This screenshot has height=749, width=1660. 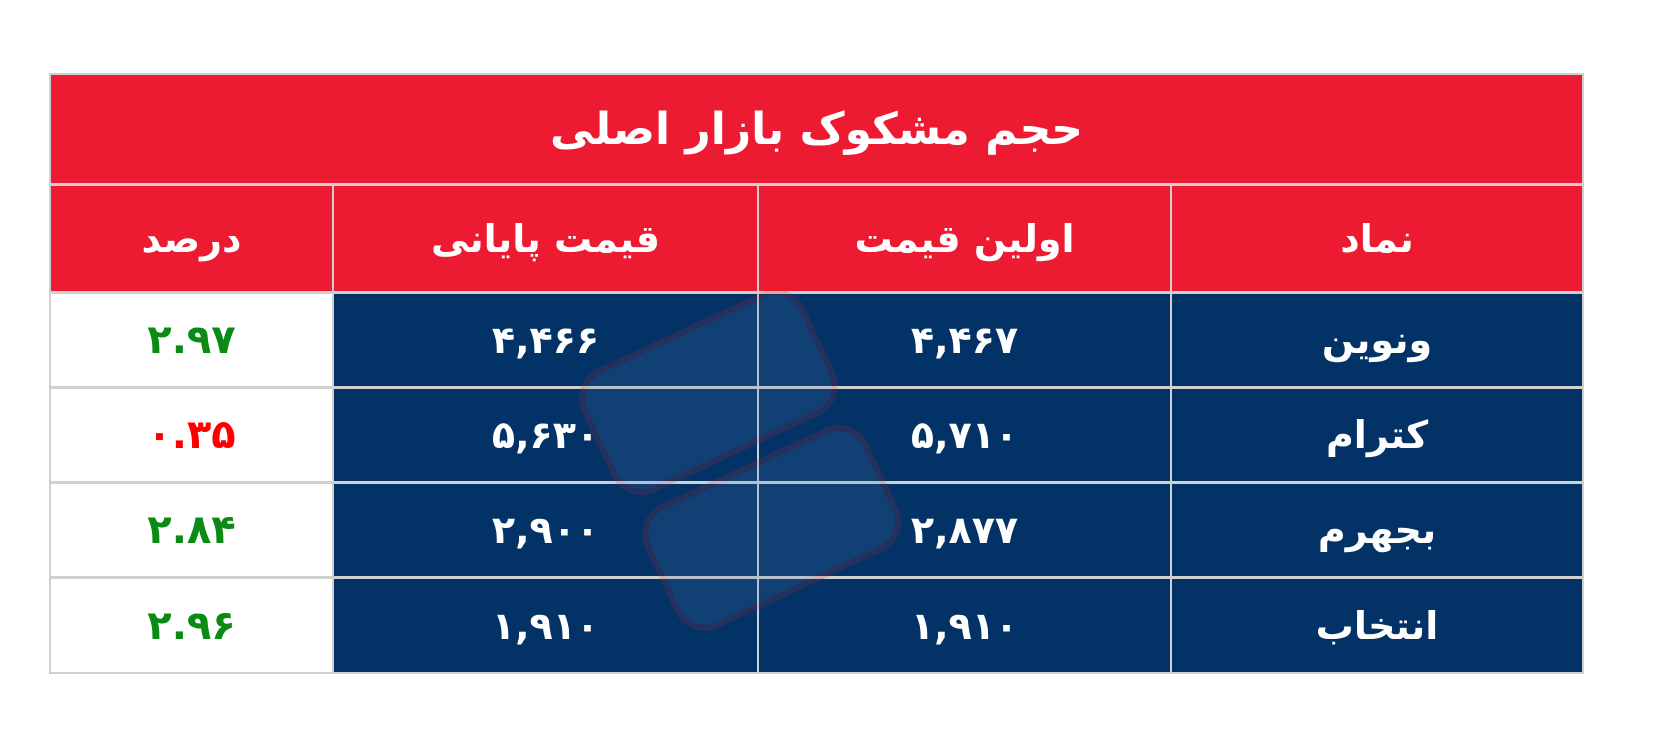 I want to click on table-row: ونوین ۴,۴۶۷ ۴,۴۶۶ ۲.۹۷, so click(x=816, y=341).